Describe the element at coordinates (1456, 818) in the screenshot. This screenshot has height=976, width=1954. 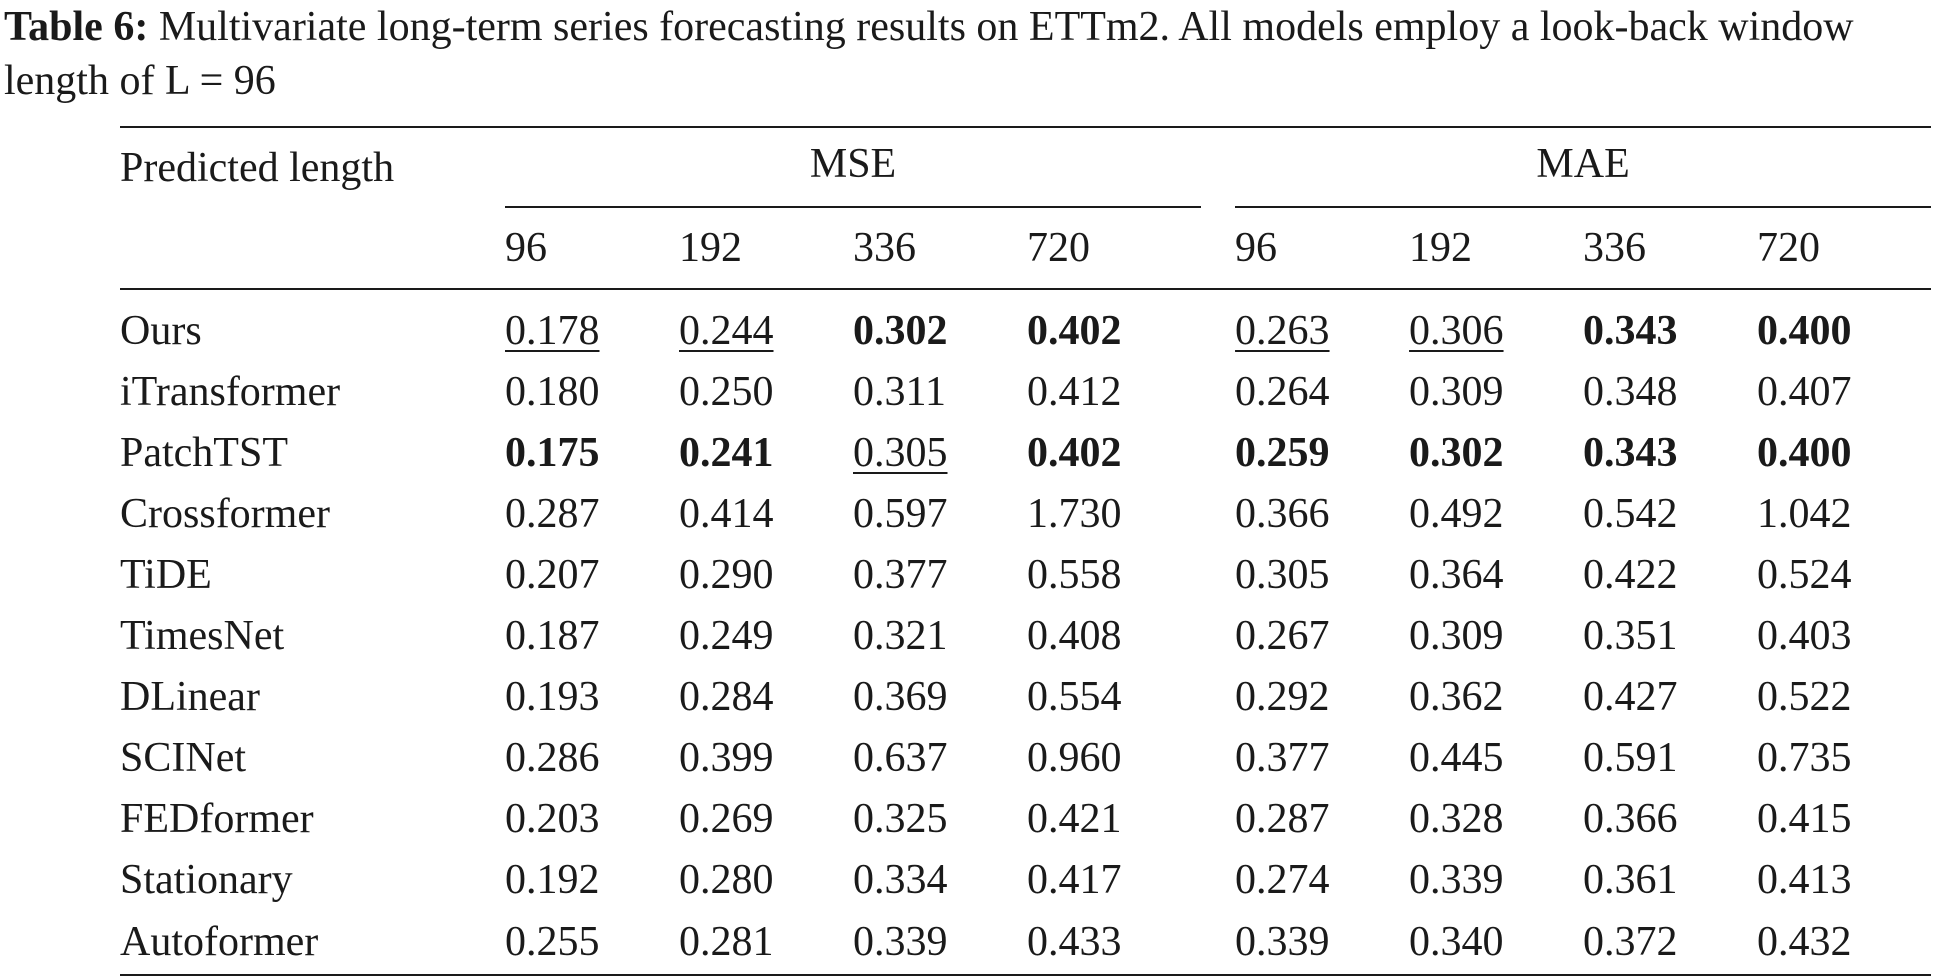
I see `value: 0.328` at that location.